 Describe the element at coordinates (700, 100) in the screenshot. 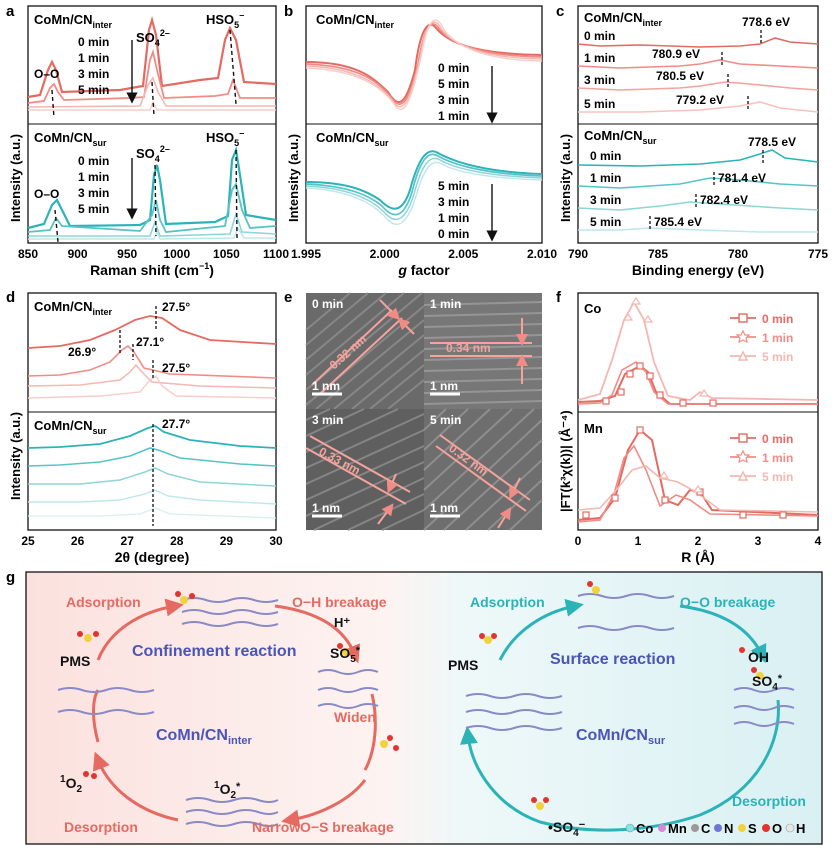

I see `panel-c-top-ev-3: 779.2 eV` at that location.